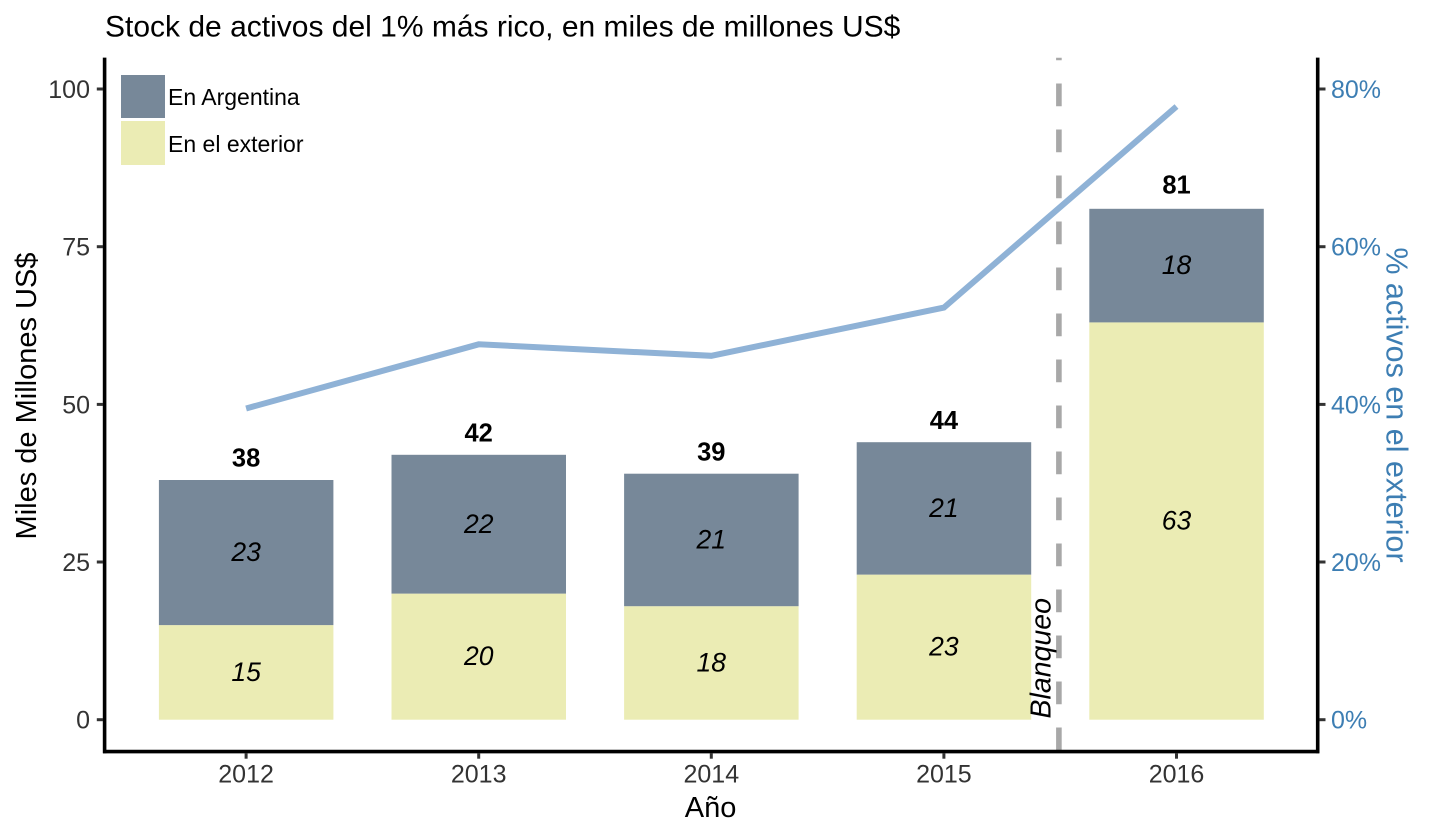 The height and width of the screenshot is (839, 1430). I want to click on svg-text: 44, so click(944, 421).